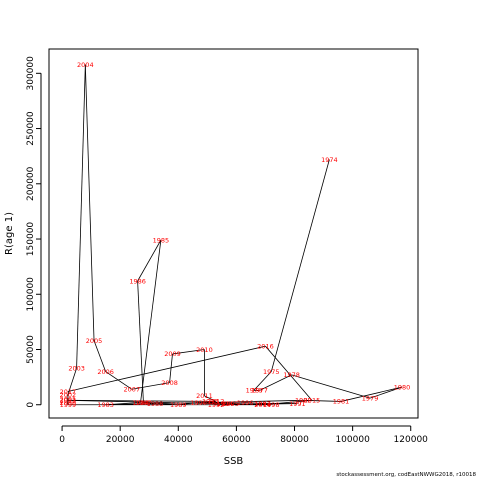  Describe the element at coordinates (31, 128) in the screenshot. I see `y-tick-label: 250000` at that location.